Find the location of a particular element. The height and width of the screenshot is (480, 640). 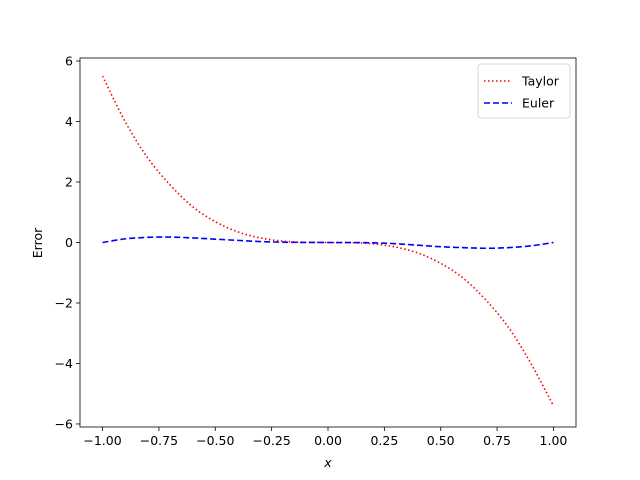

x-tick-label: 1.00 is located at coordinates (554, 440).